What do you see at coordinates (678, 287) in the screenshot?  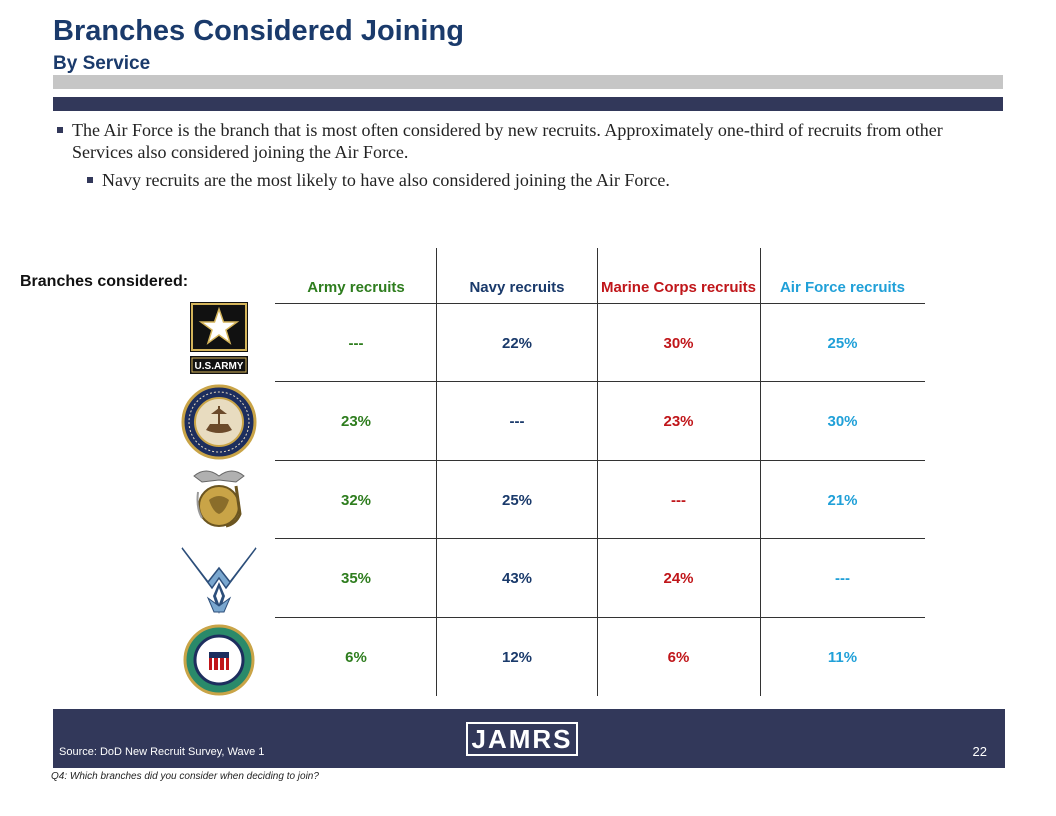 I see `column-header-marine-corps: Marine Corps recruits` at bounding box center [678, 287].